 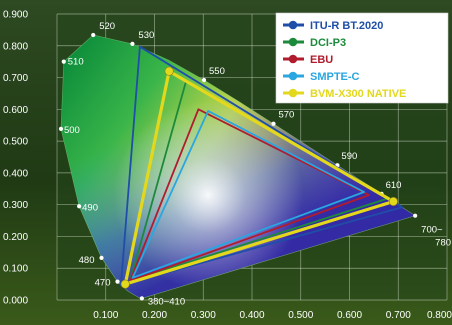 What do you see at coordinates (300, 315) in the screenshot?
I see `x-tick-label: 0.500` at bounding box center [300, 315].